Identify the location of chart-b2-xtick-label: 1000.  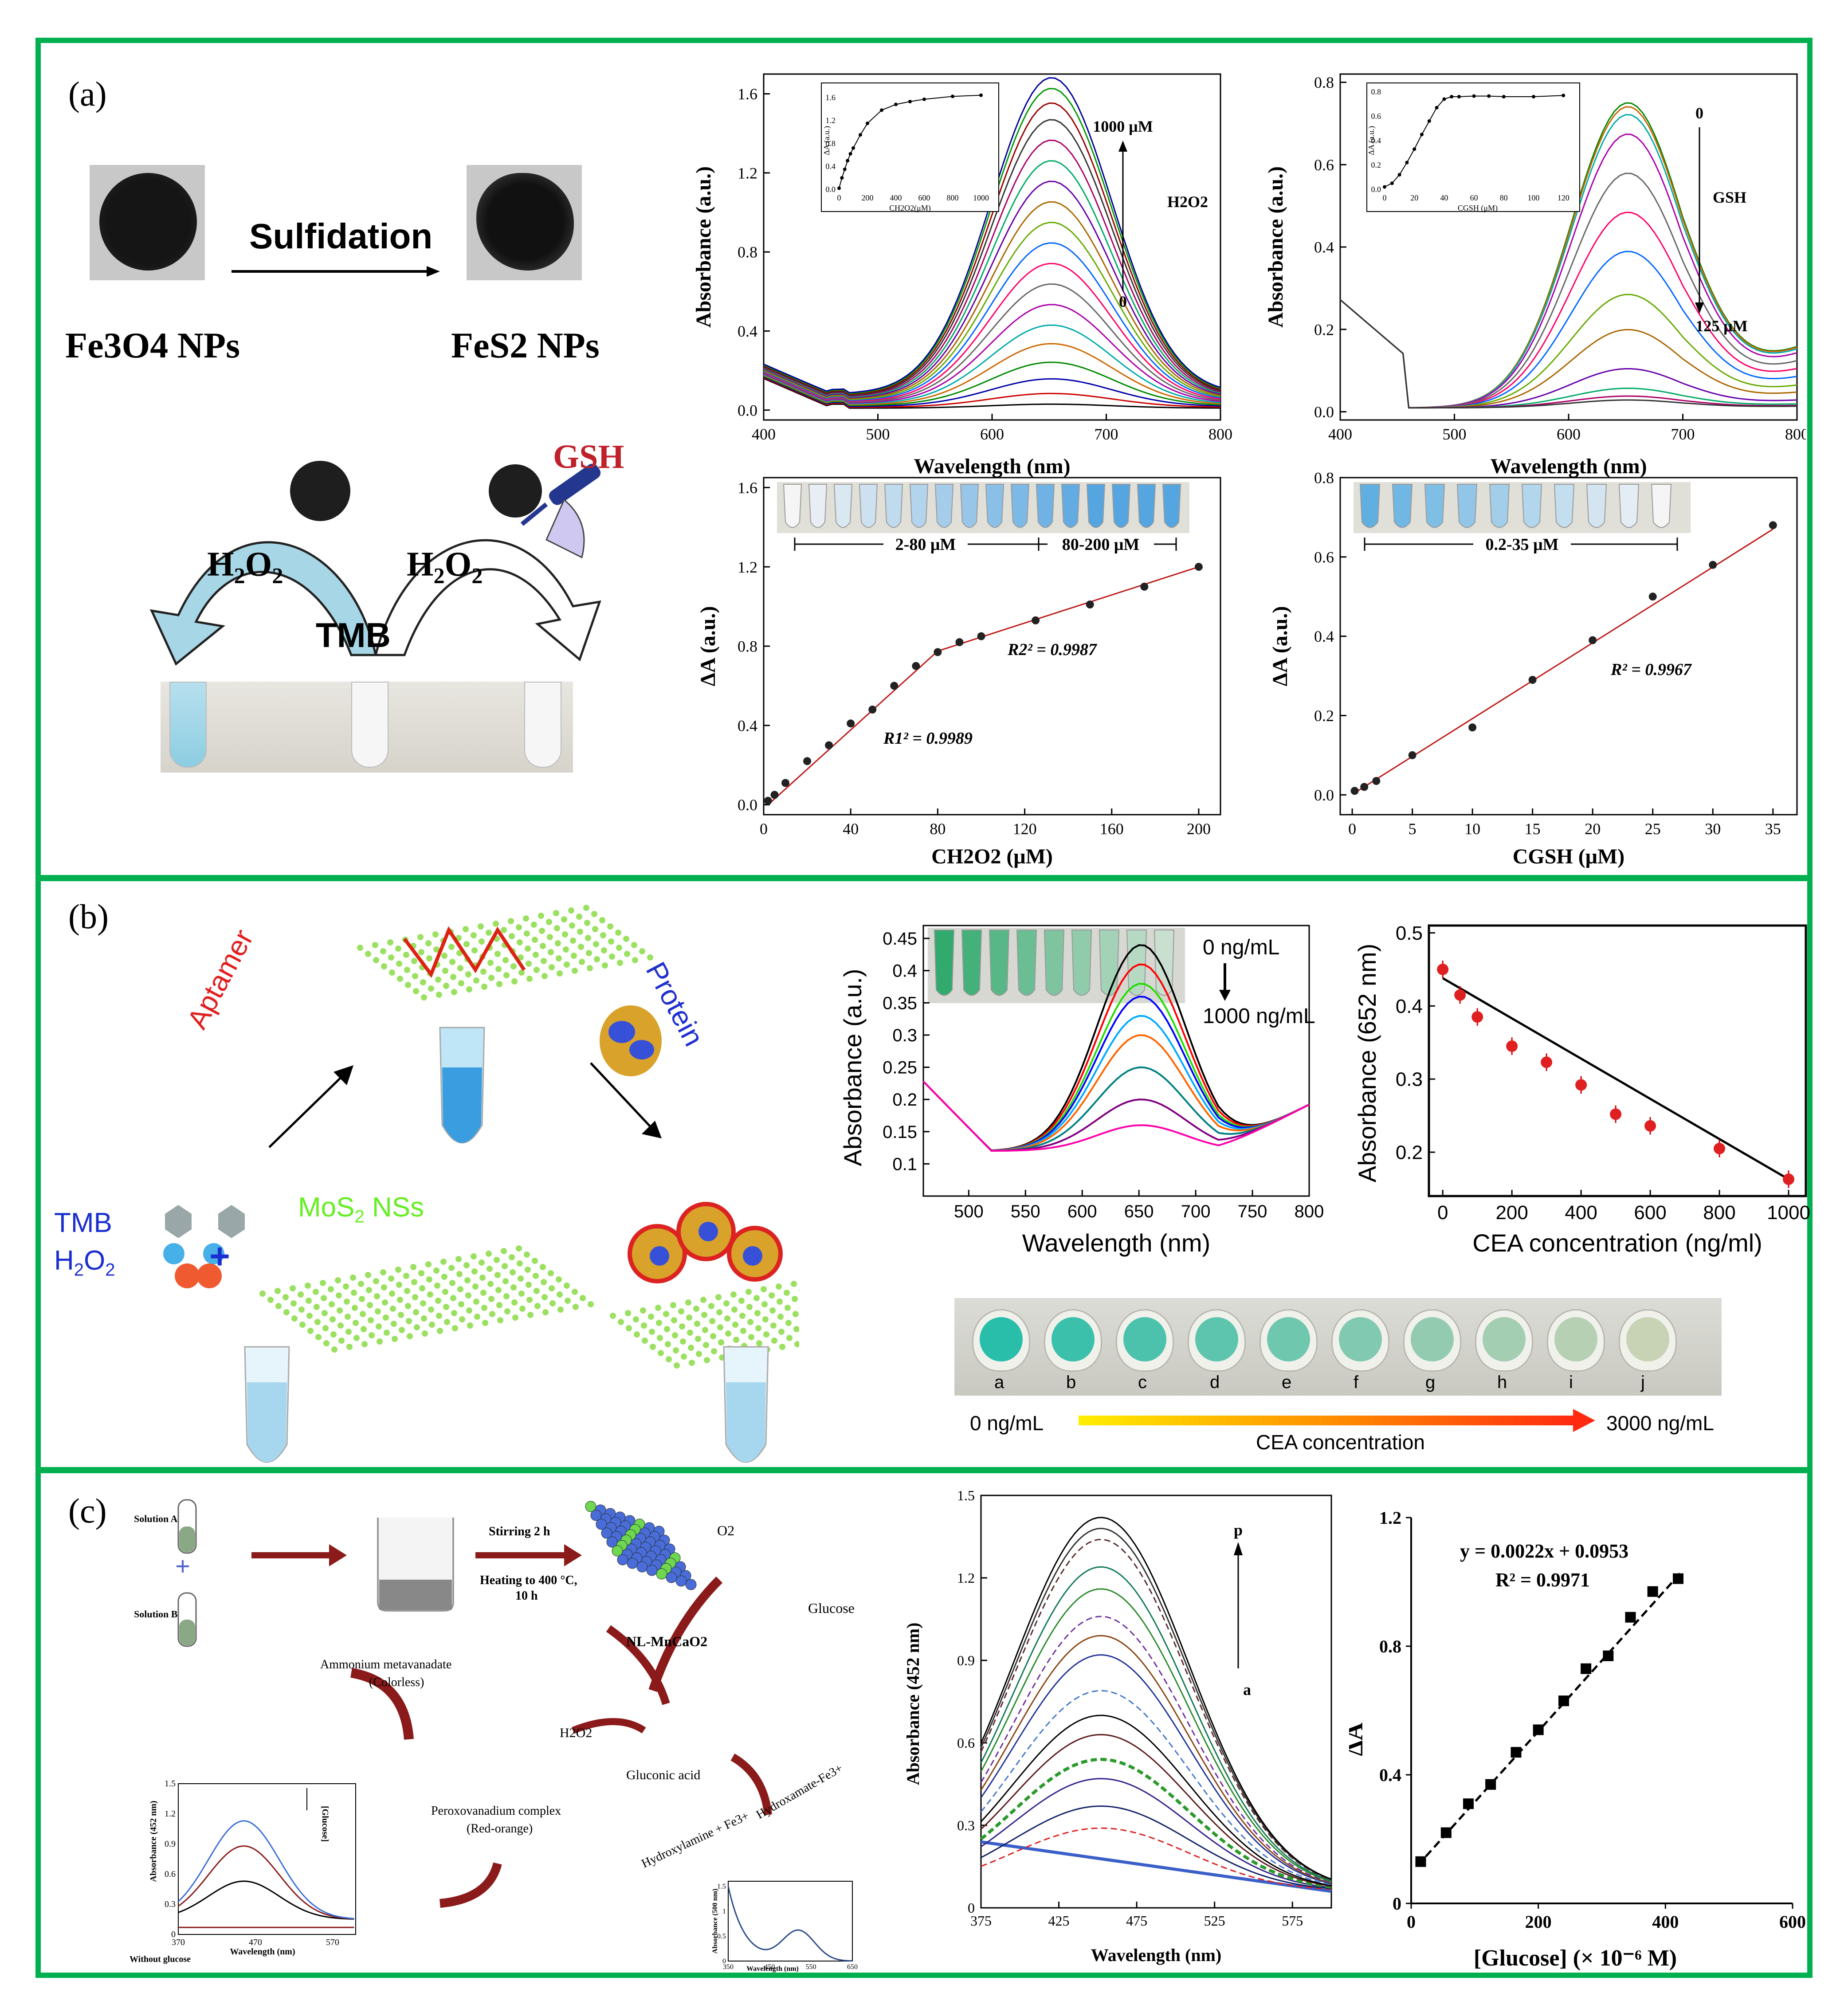
(1788, 1213).